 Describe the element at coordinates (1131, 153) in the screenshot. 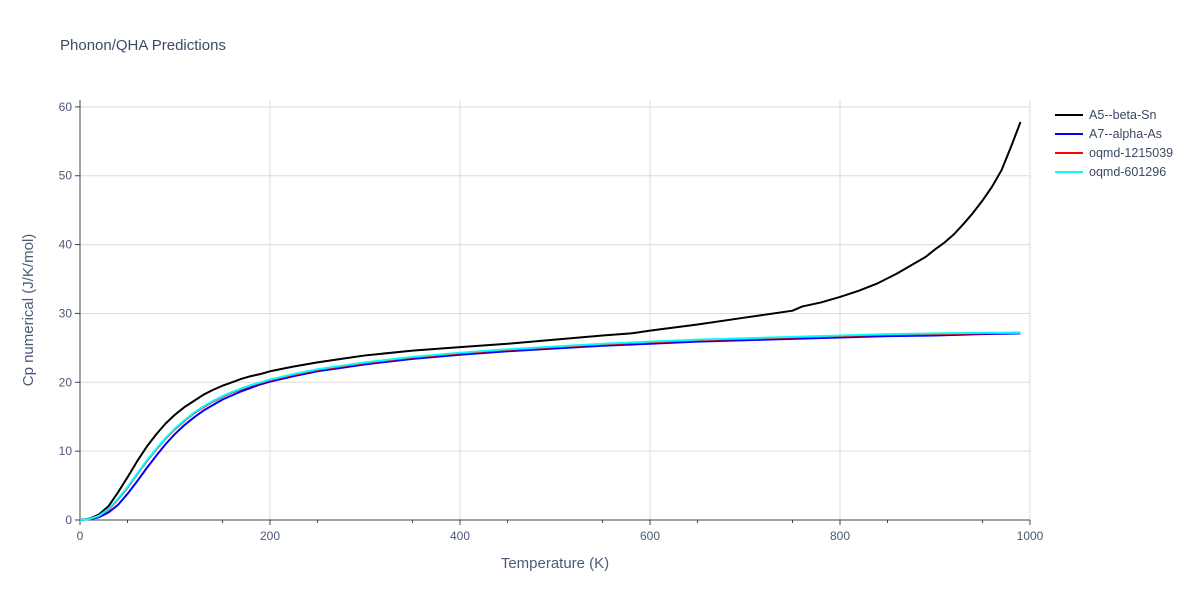

I see `legend-label: oqmd-1215039` at that location.